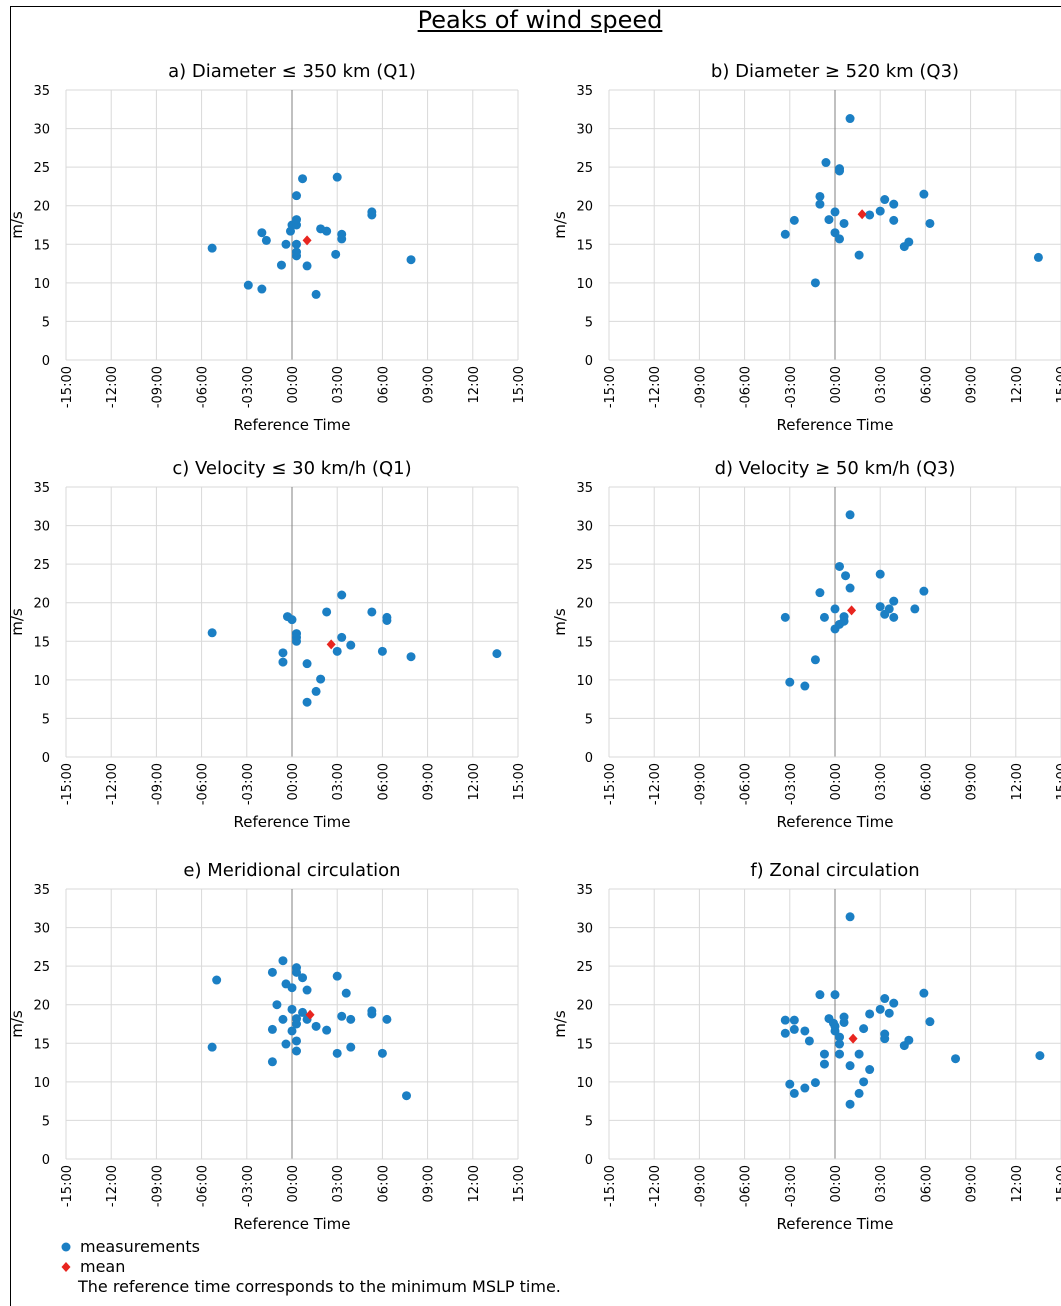 This screenshot has height=1306, width=1061. I want to click on legend-measurements-label: measurements, so click(140, 1246).